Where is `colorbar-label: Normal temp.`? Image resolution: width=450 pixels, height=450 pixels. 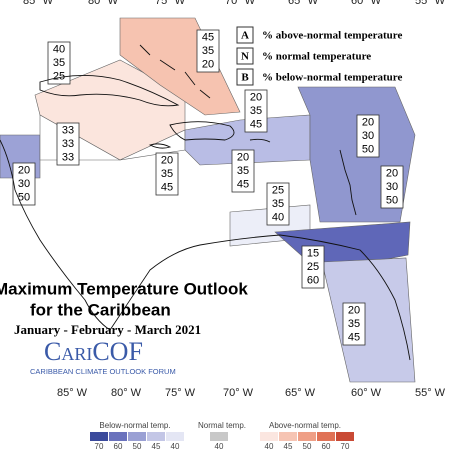 colorbar-label: Normal temp. is located at coordinates (222, 425).